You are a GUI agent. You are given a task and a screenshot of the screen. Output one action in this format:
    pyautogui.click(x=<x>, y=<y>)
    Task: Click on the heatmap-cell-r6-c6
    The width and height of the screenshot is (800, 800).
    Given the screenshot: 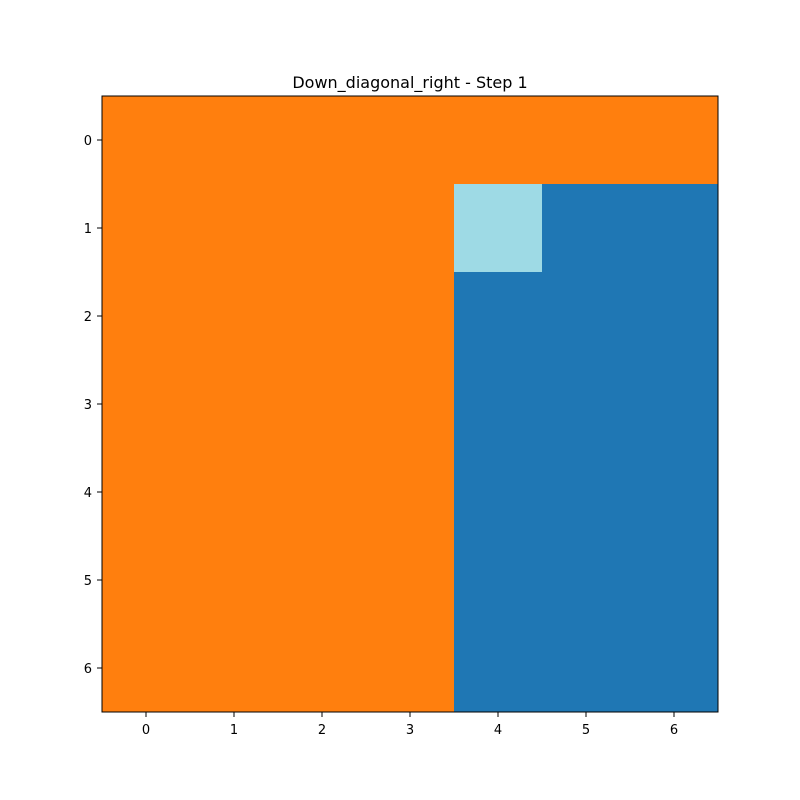 What is the action you would take?
    pyautogui.click(x=674, y=668)
    